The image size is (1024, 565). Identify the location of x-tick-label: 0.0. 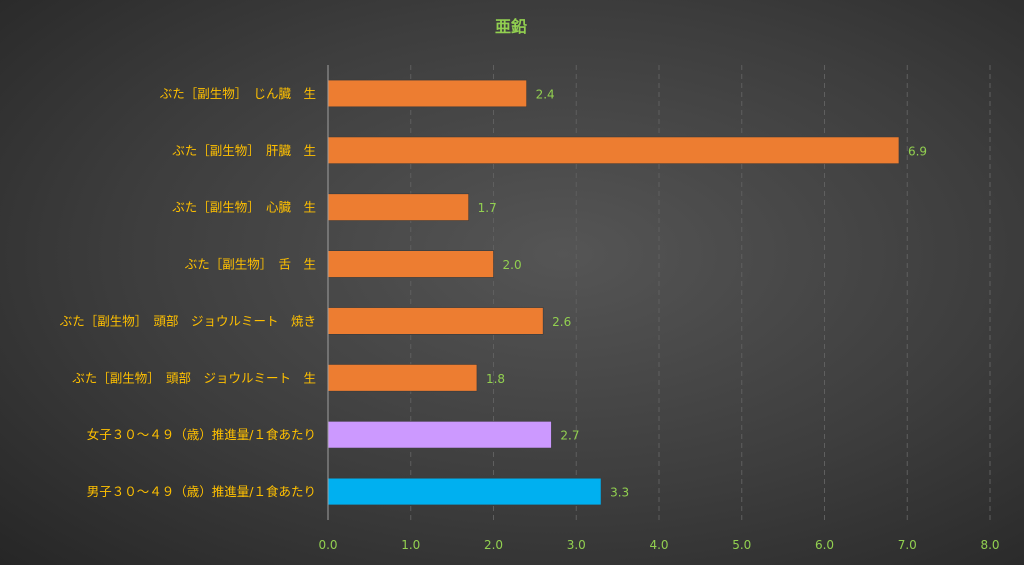
(327, 545).